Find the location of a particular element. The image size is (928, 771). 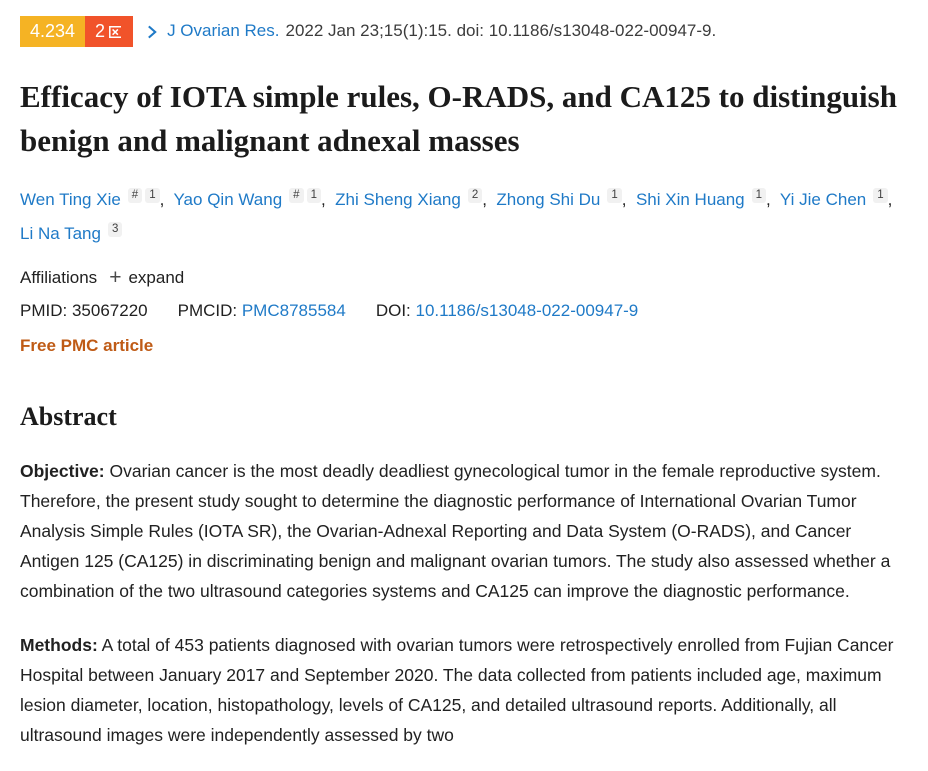

pmid-value: 35067220 is located at coordinates (109, 310).